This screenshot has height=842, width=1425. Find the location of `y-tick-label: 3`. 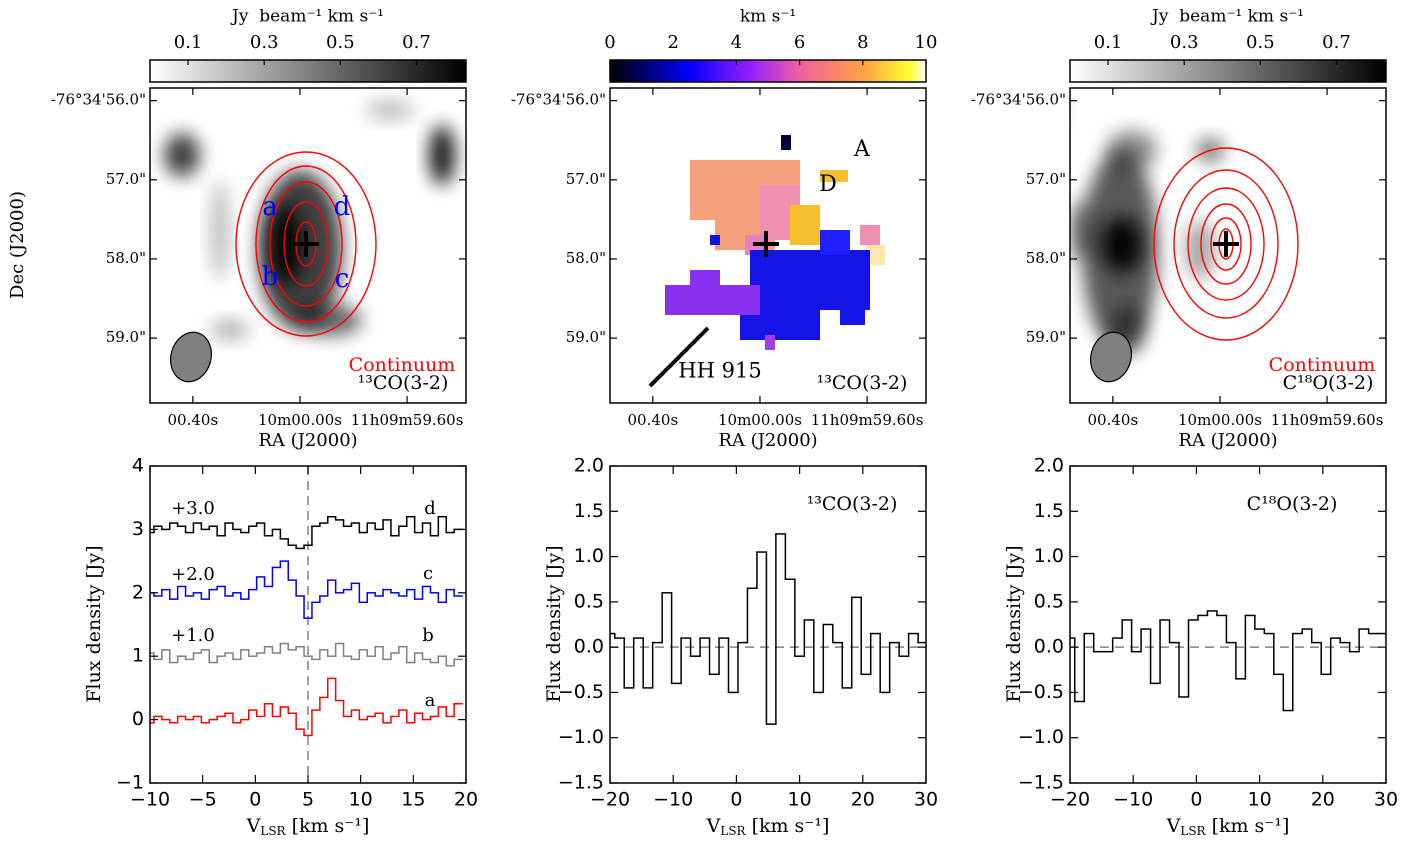

y-tick-label: 3 is located at coordinates (138, 529).